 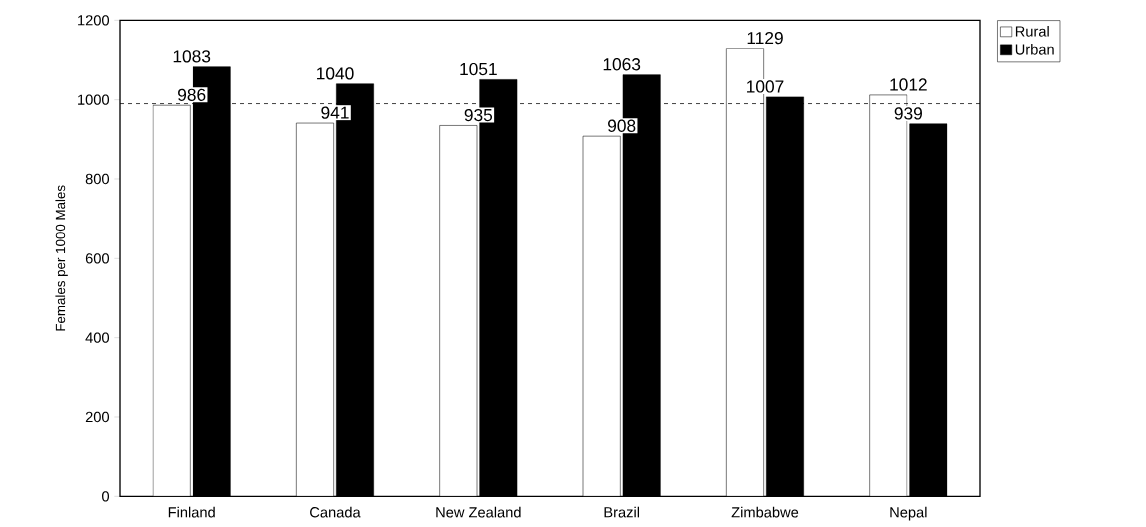 I want to click on data-label: 1063, so click(x=622, y=64).